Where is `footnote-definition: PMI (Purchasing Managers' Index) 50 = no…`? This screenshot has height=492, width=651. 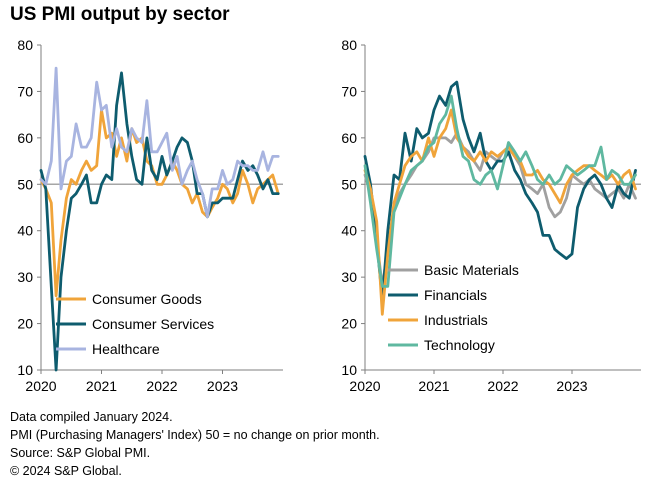
footnote-definition: PMI (Purchasing Managers' Index) 50 = no… is located at coordinates (195, 435).